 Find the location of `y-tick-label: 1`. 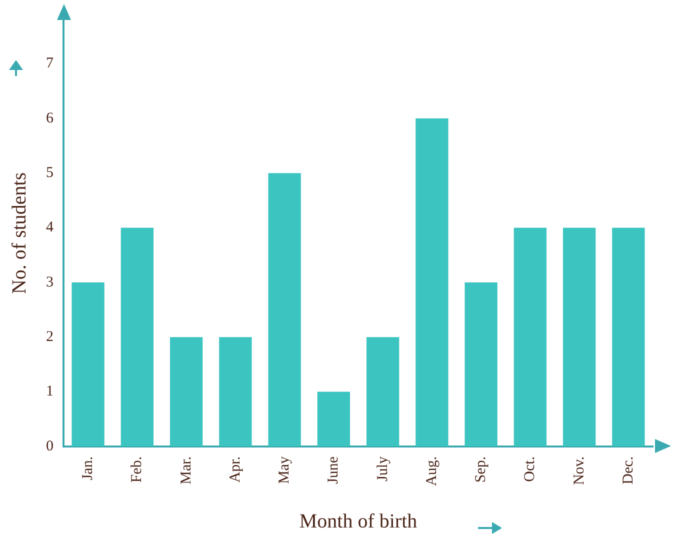

y-tick-label: 1 is located at coordinates (50, 392).